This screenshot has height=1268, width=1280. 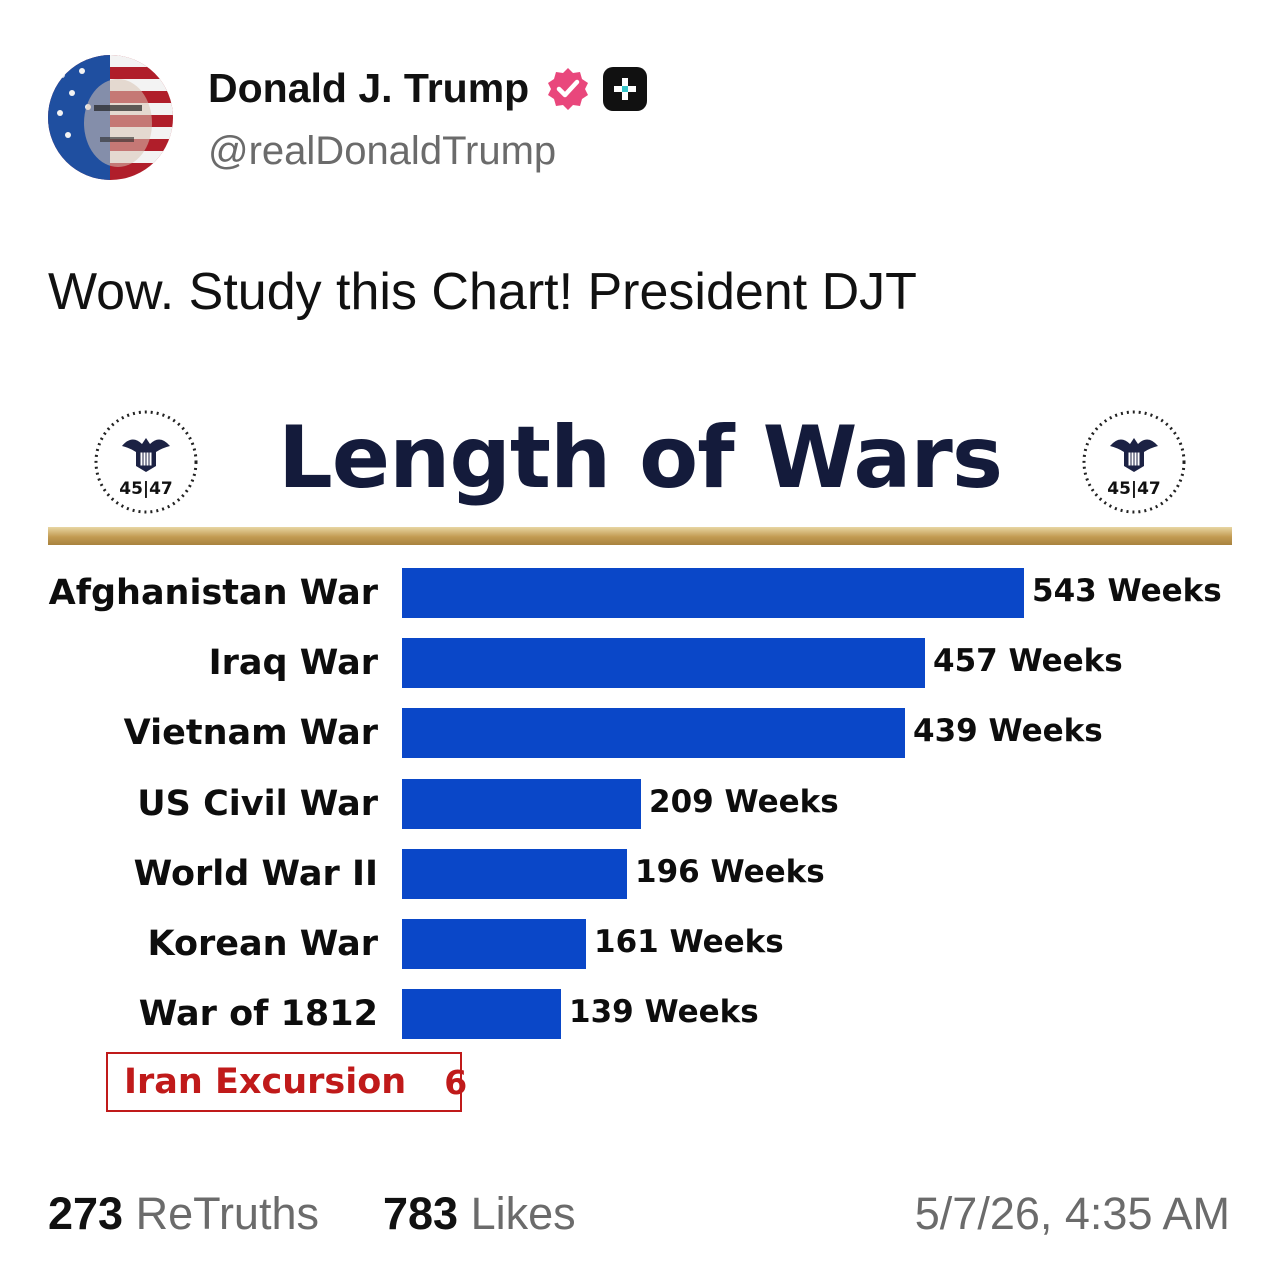 What do you see at coordinates (640, 458) in the screenshot?
I see `chart-title: Length of Wars` at bounding box center [640, 458].